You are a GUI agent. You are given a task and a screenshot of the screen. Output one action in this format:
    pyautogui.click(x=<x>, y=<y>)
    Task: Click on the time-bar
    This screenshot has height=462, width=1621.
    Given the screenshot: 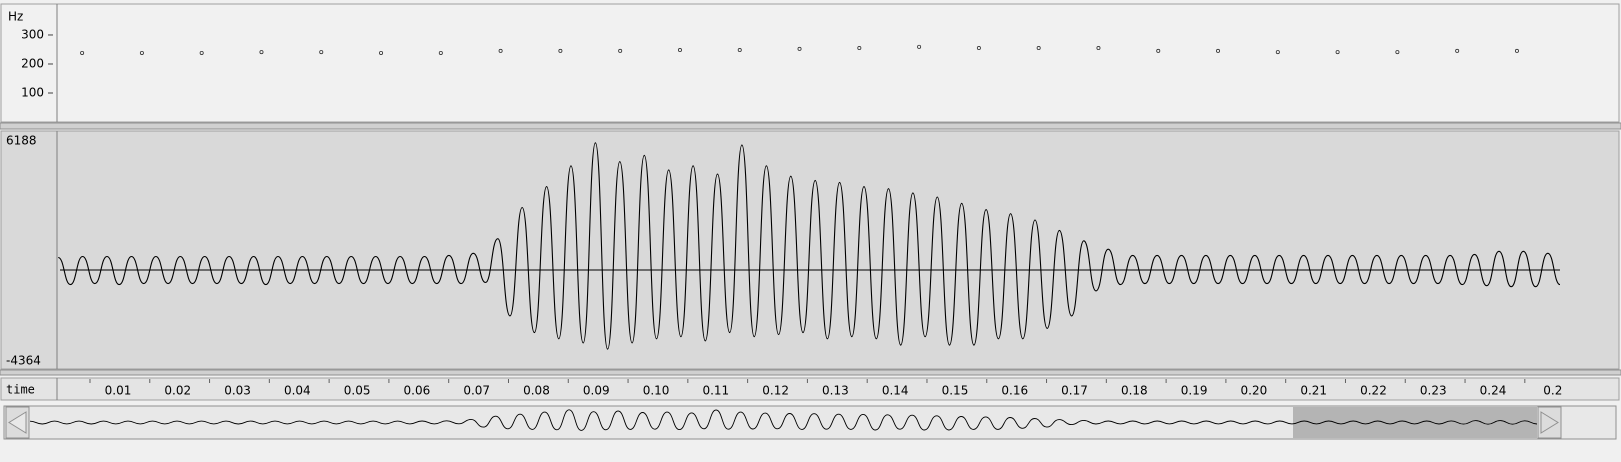 What is the action you would take?
    pyautogui.click(x=810, y=389)
    